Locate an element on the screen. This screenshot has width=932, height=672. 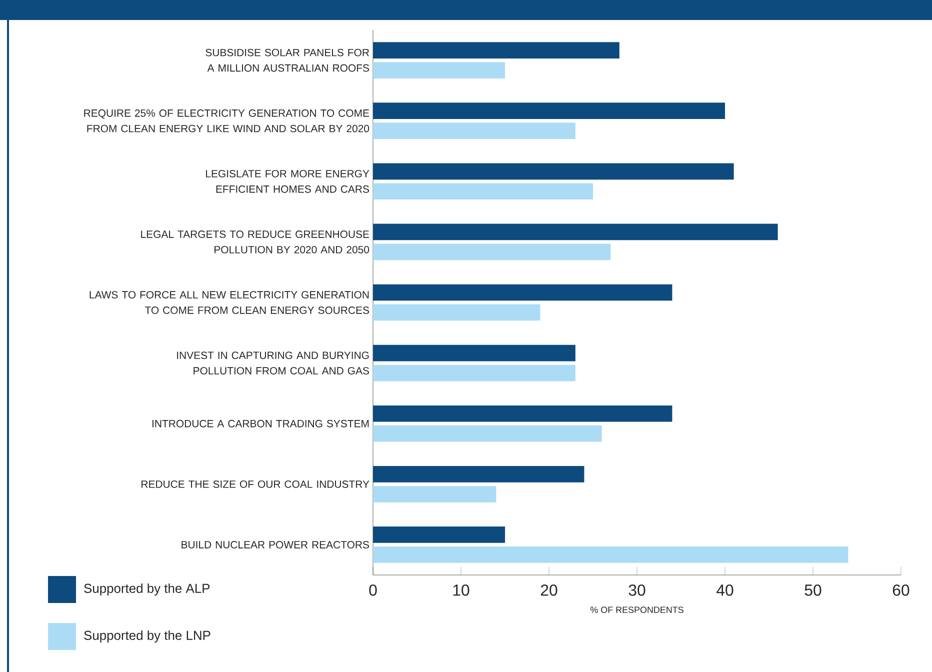
legend-label: Supported by the LNP is located at coordinates (147, 636).